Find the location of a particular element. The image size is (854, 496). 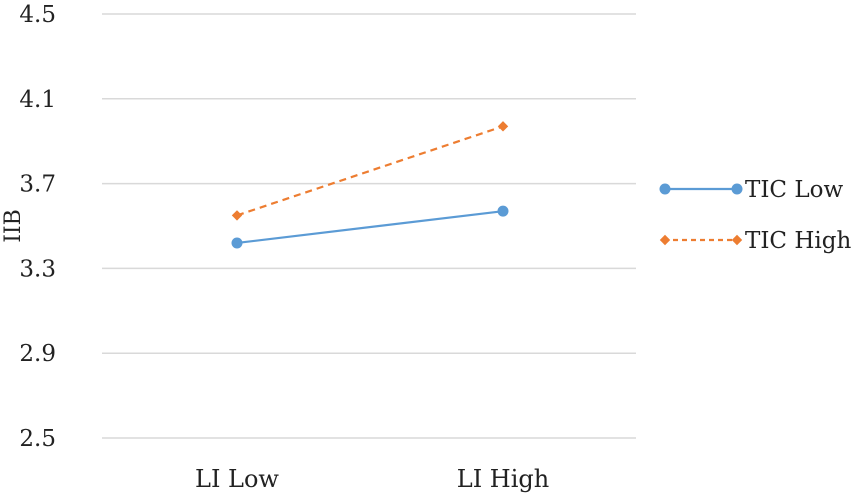

y-axis-tick-labels: 2.5 2.9 3.3 3.7 4.1 4.5 is located at coordinates (37, 227).